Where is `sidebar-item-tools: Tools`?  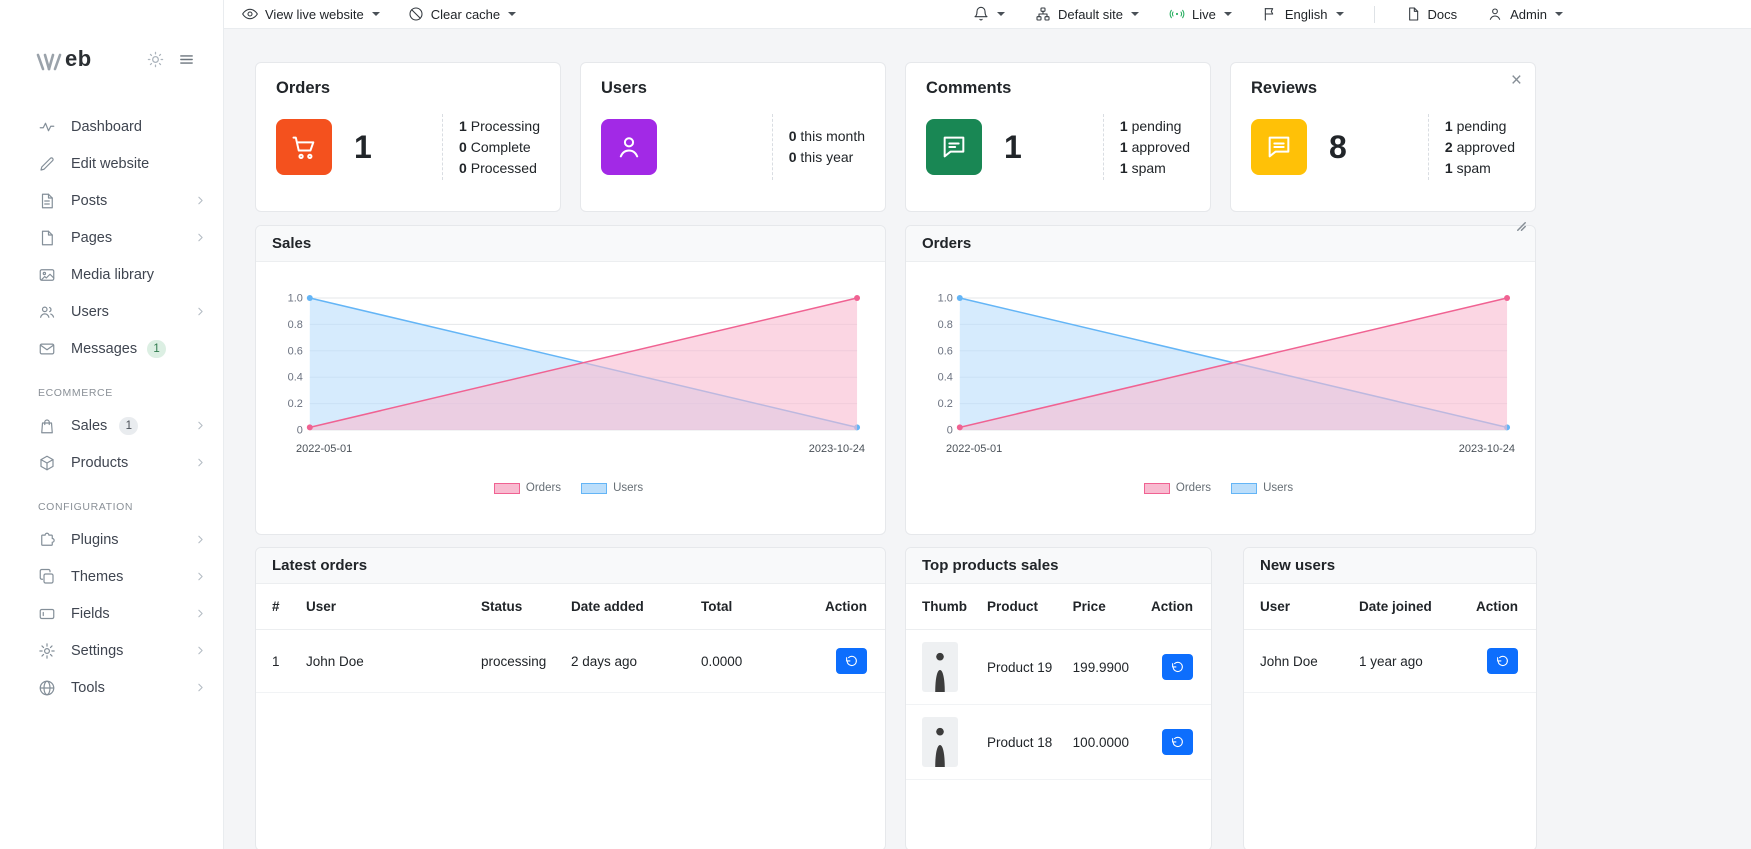
sidebar-item-tools: Tools is located at coordinates (111, 687).